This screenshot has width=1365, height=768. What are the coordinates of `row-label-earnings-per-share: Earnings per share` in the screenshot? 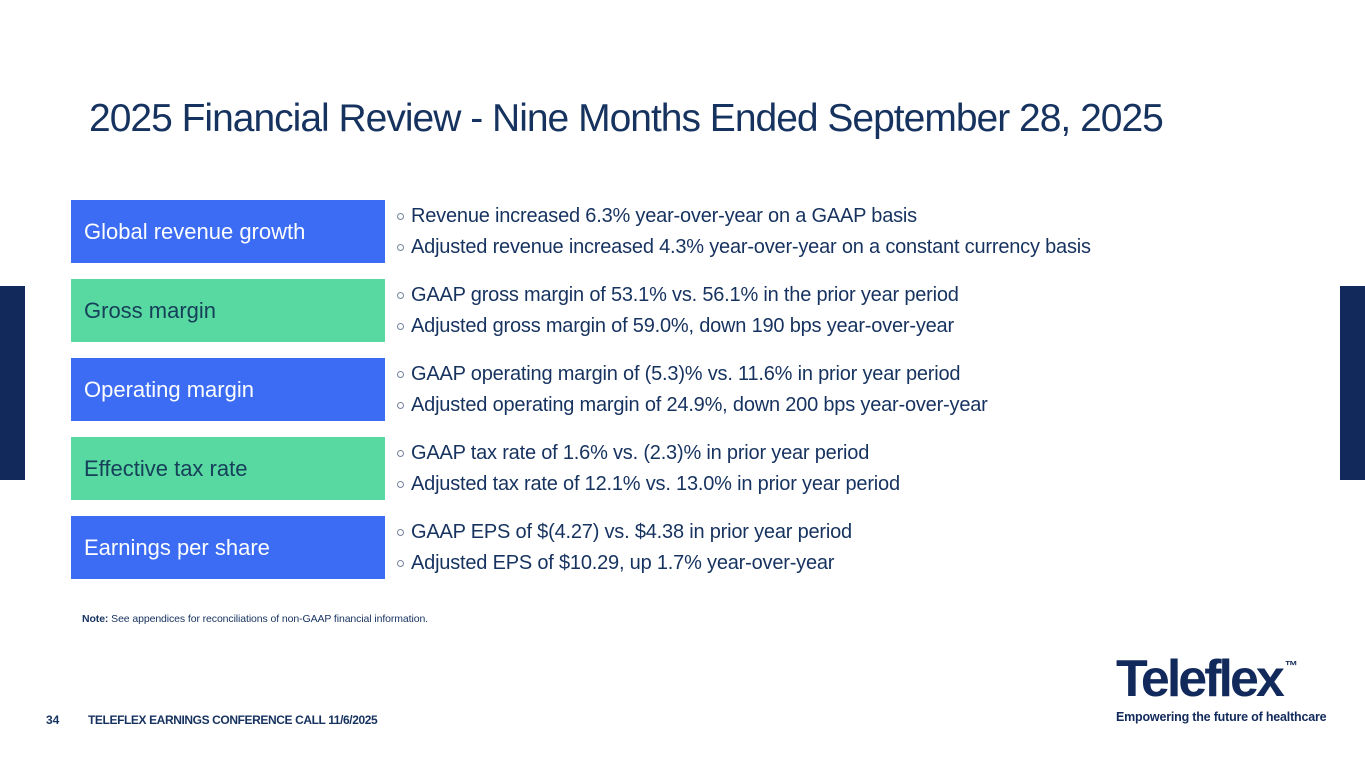 It's located at (228, 547).